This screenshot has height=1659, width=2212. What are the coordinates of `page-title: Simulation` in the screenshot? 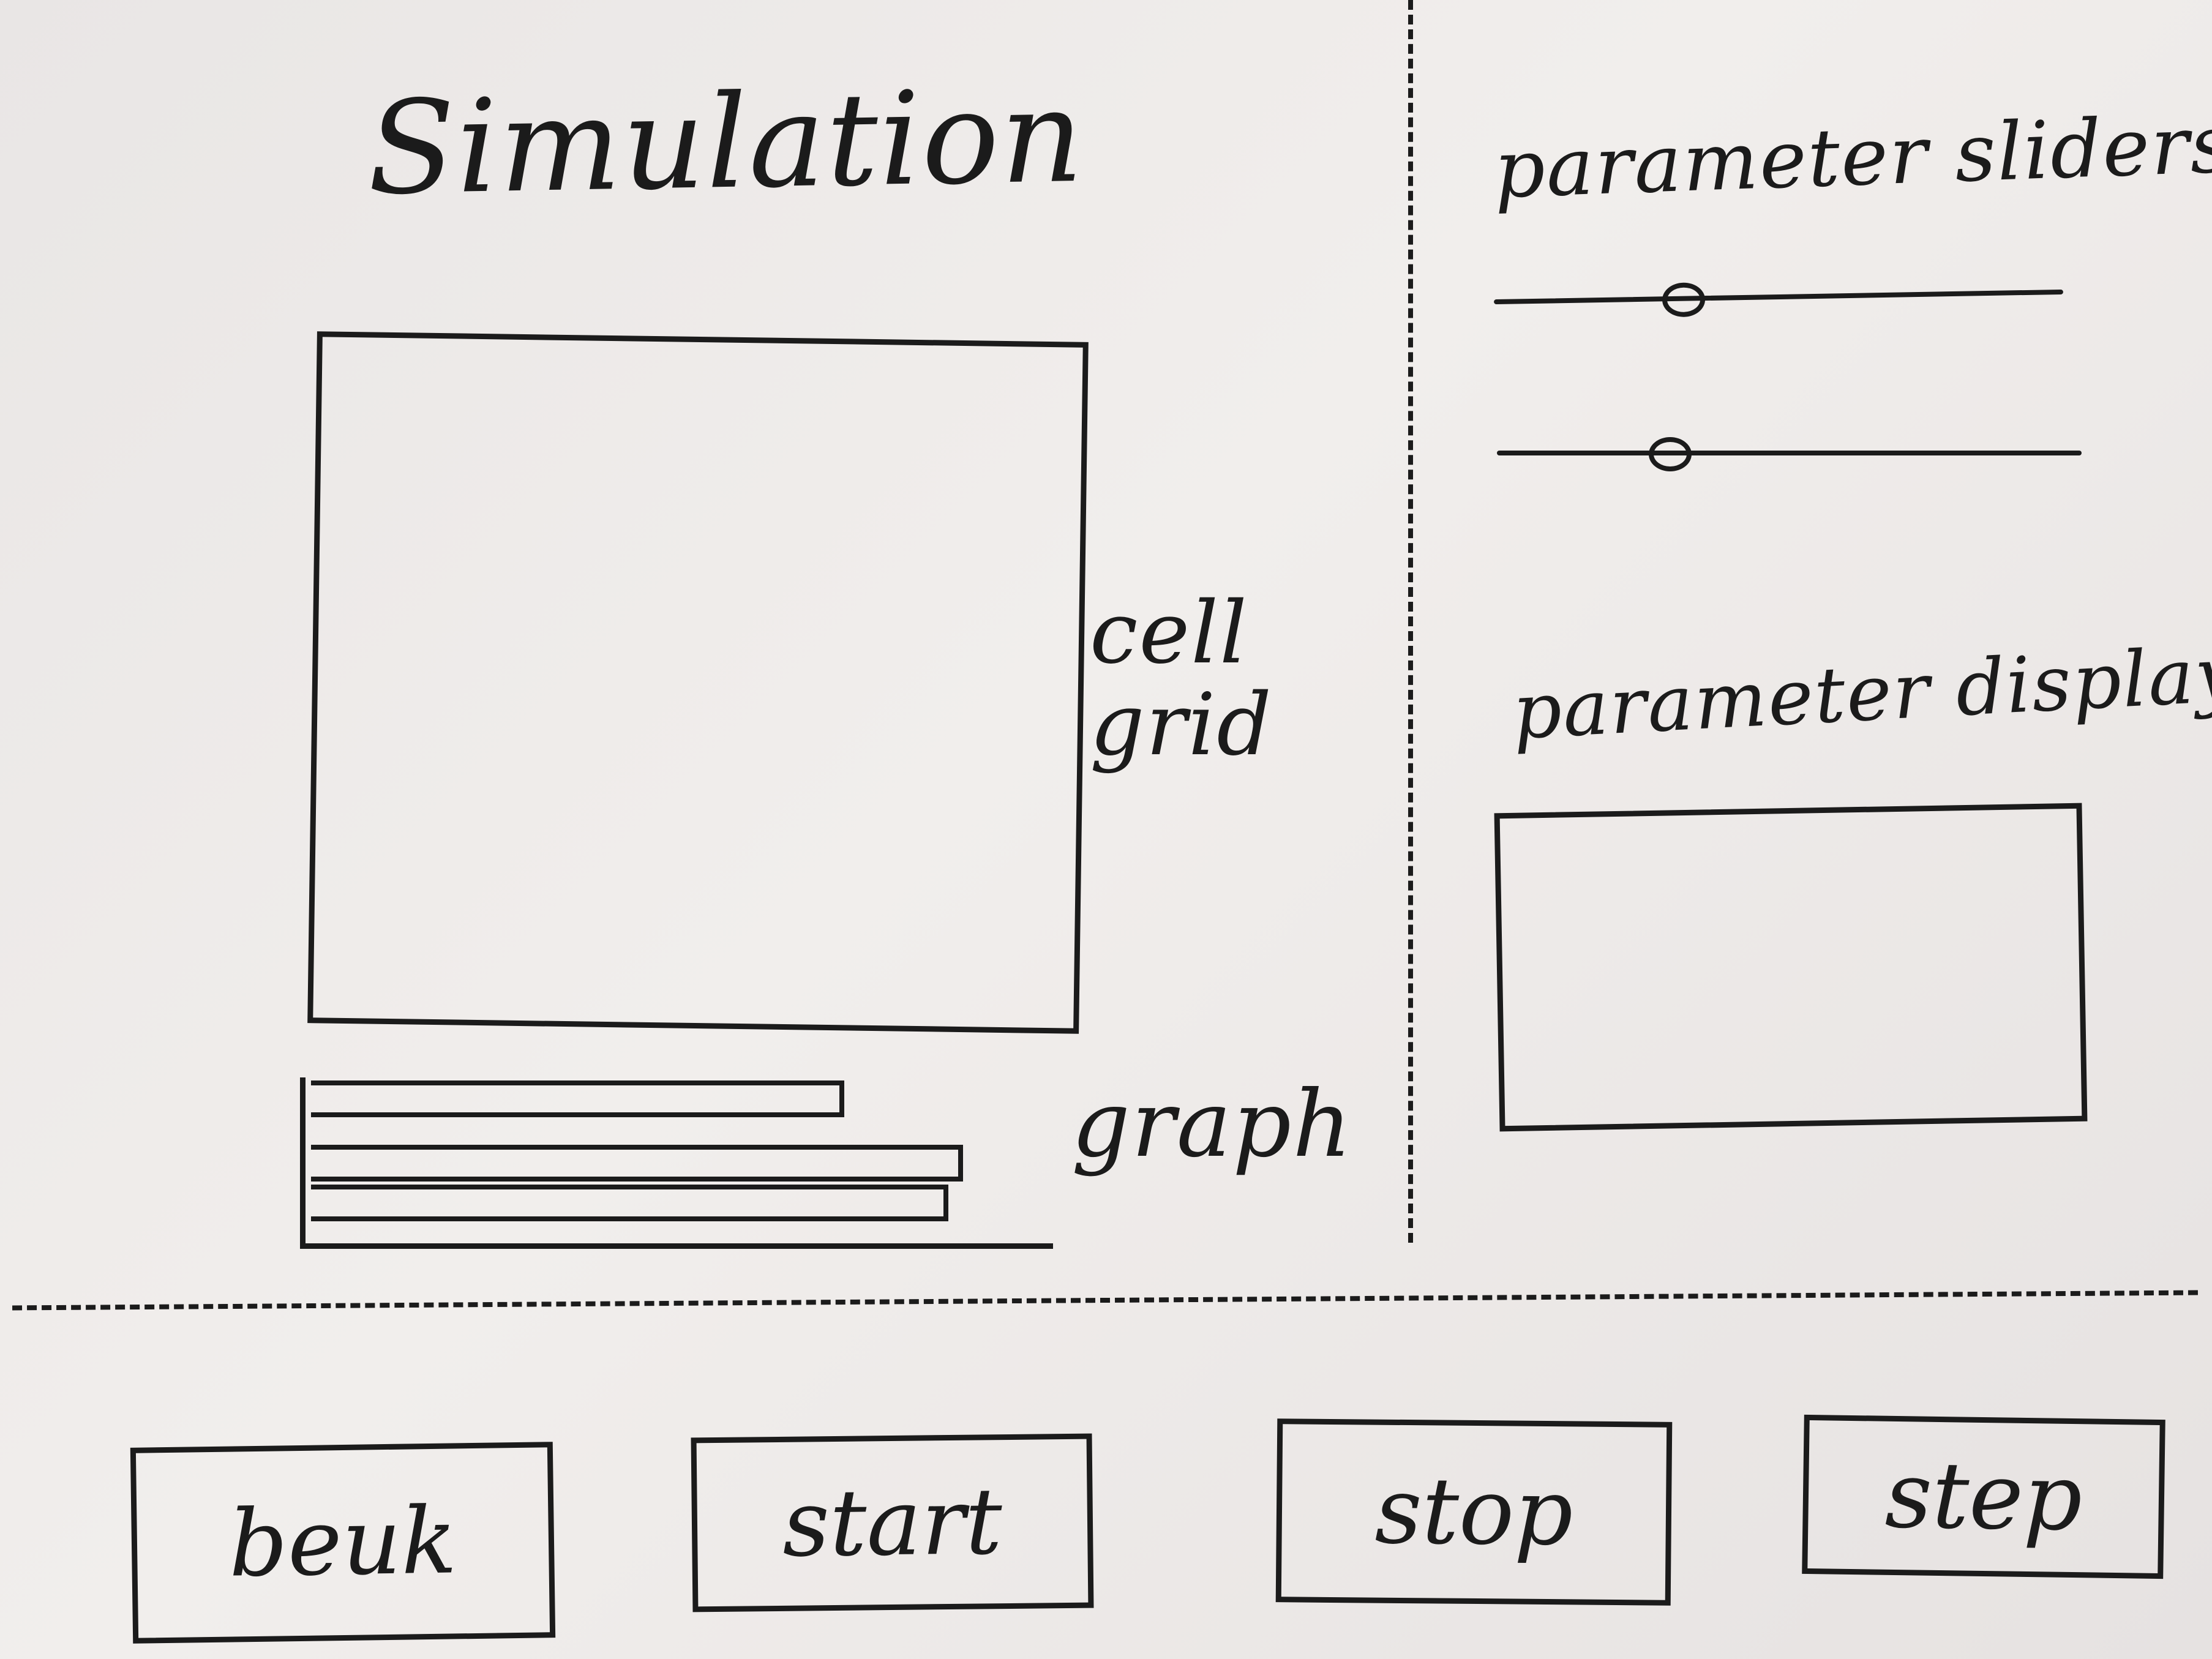 It's located at (726, 142).